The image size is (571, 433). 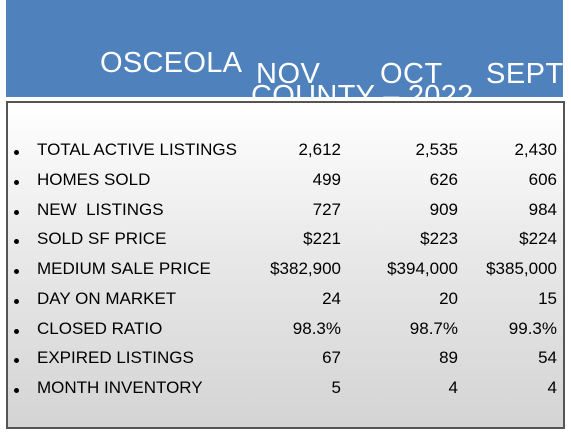 I want to click on stat-value-sept: $224, so click(x=538, y=238).